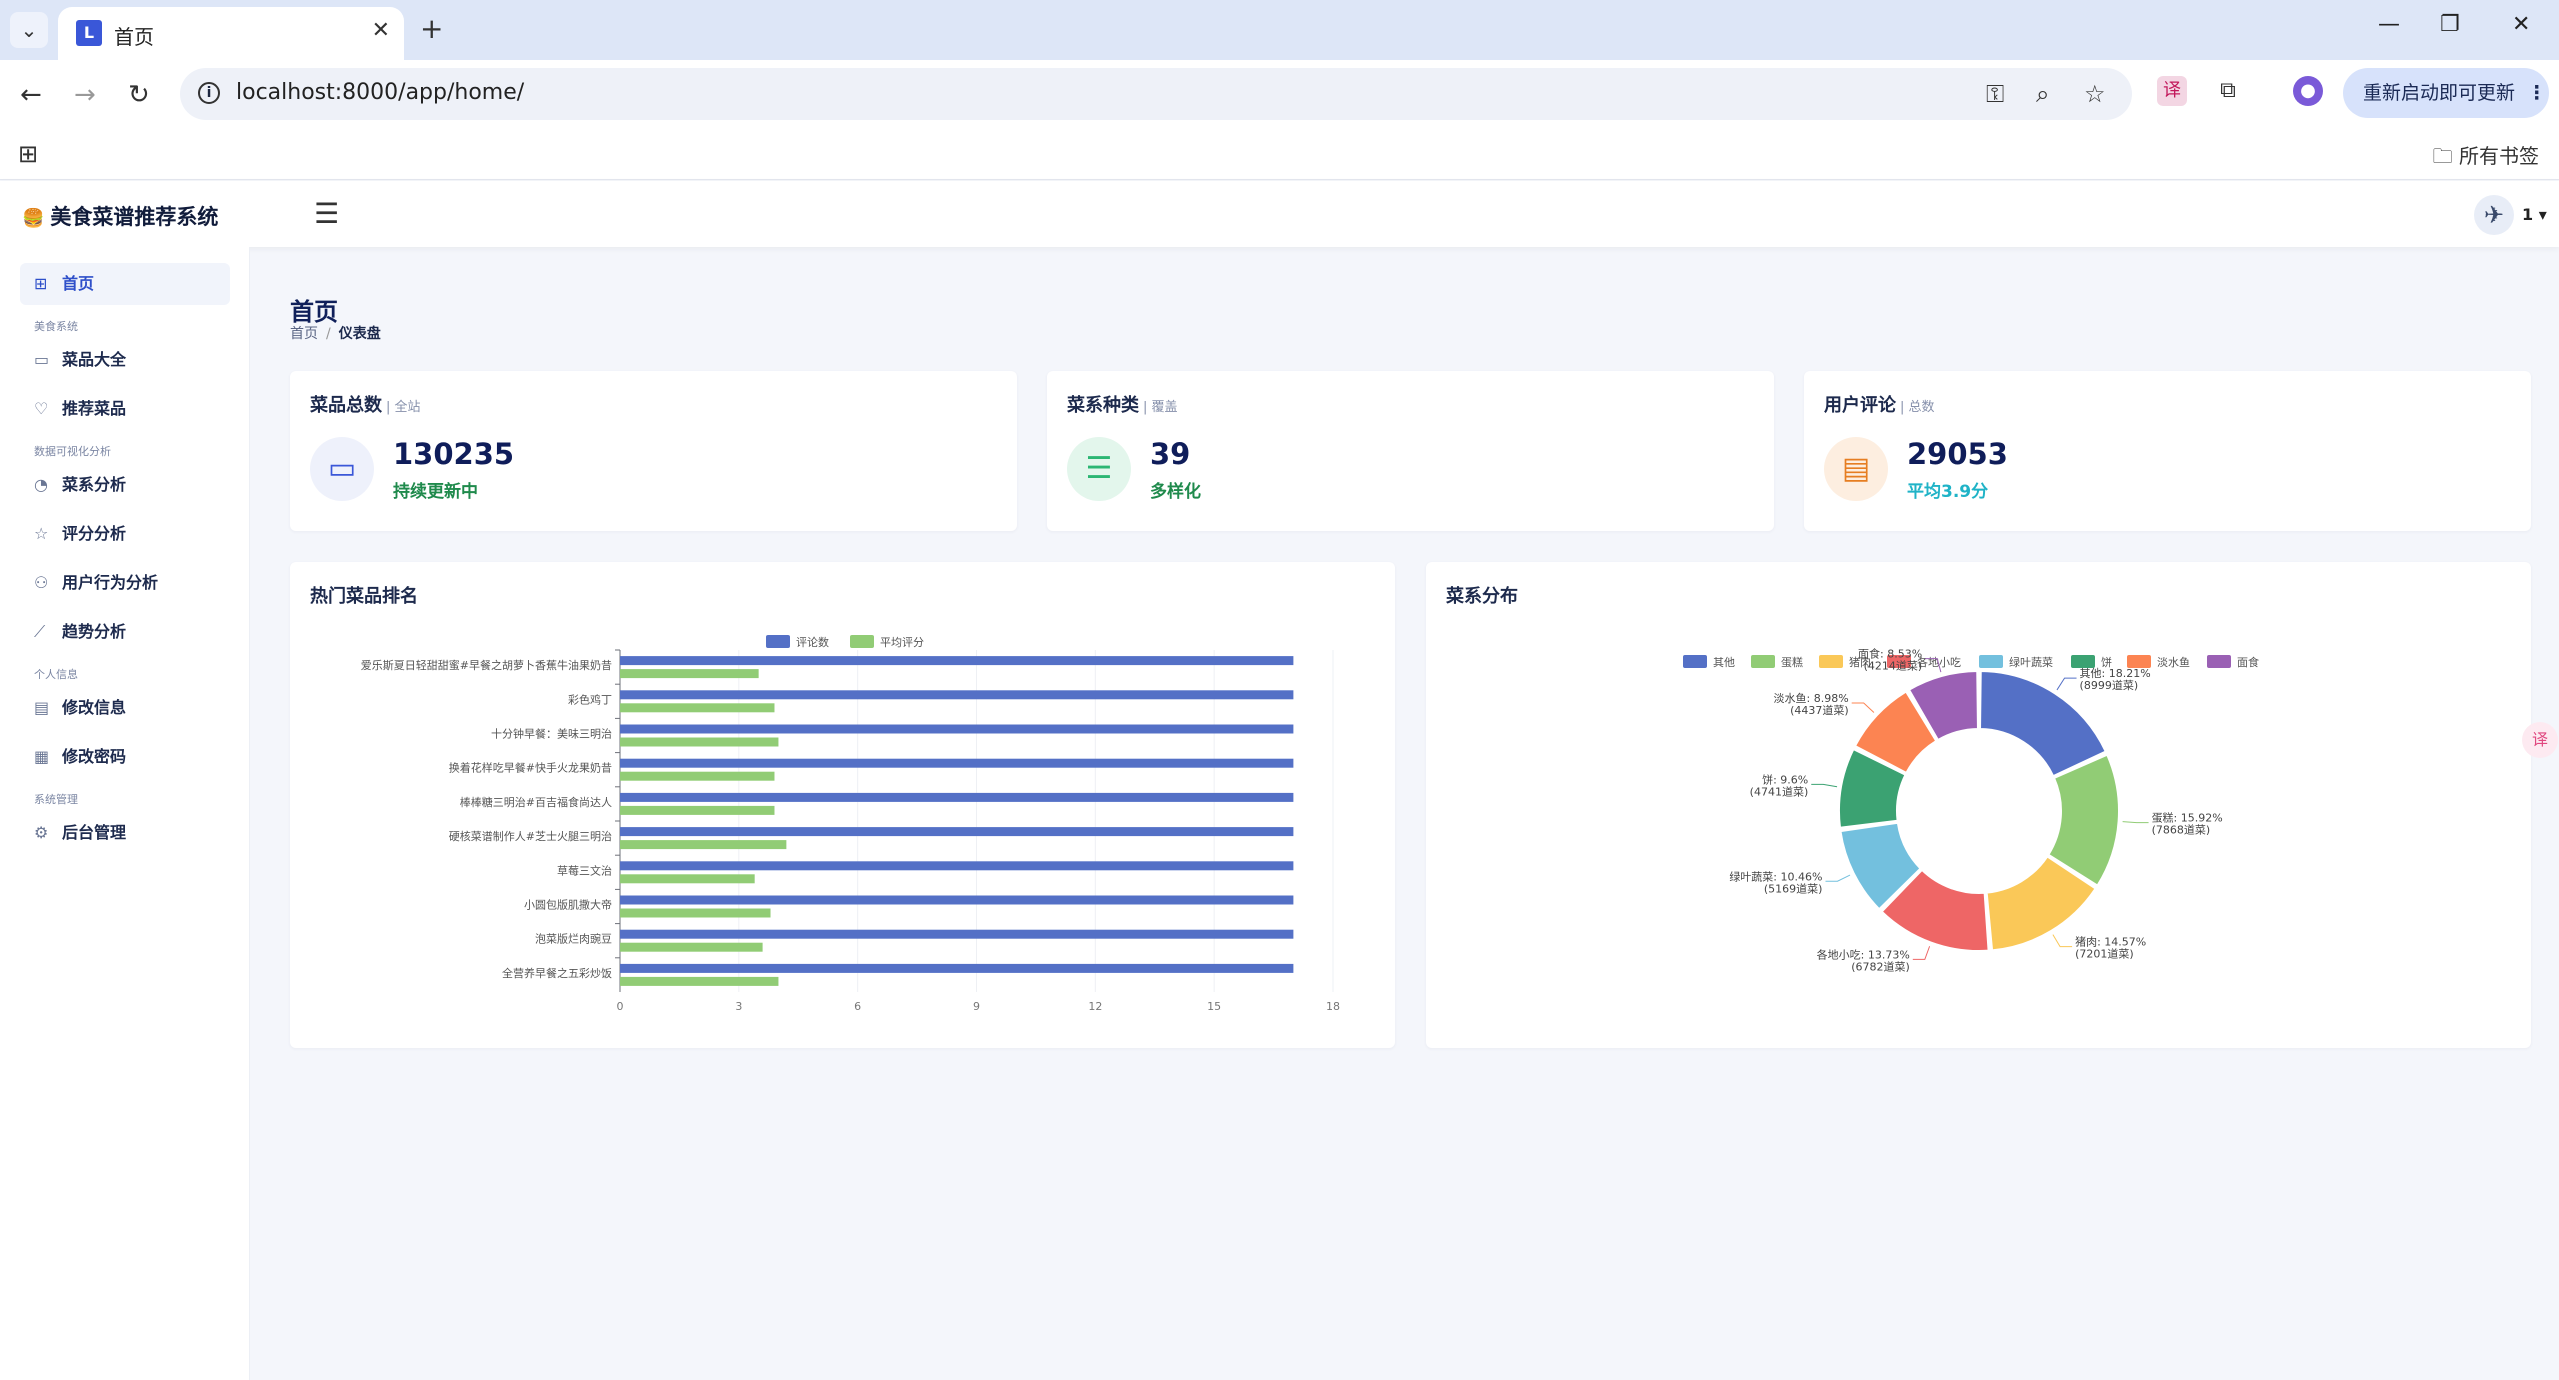  What do you see at coordinates (2450, 24) in the screenshot?
I see `restore-icon: ❐` at bounding box center [2450, 24].